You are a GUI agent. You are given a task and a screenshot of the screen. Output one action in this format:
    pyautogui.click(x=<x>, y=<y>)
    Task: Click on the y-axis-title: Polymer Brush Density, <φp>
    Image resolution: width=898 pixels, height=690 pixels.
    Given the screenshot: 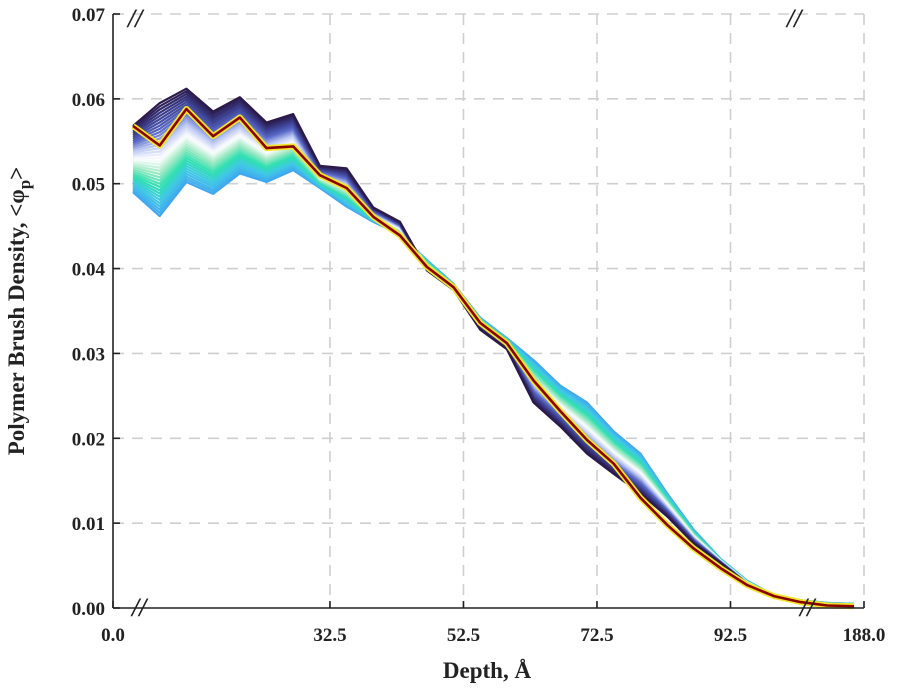 What is the action you would take?
    pyautogui.click(x=19, y=311)
    